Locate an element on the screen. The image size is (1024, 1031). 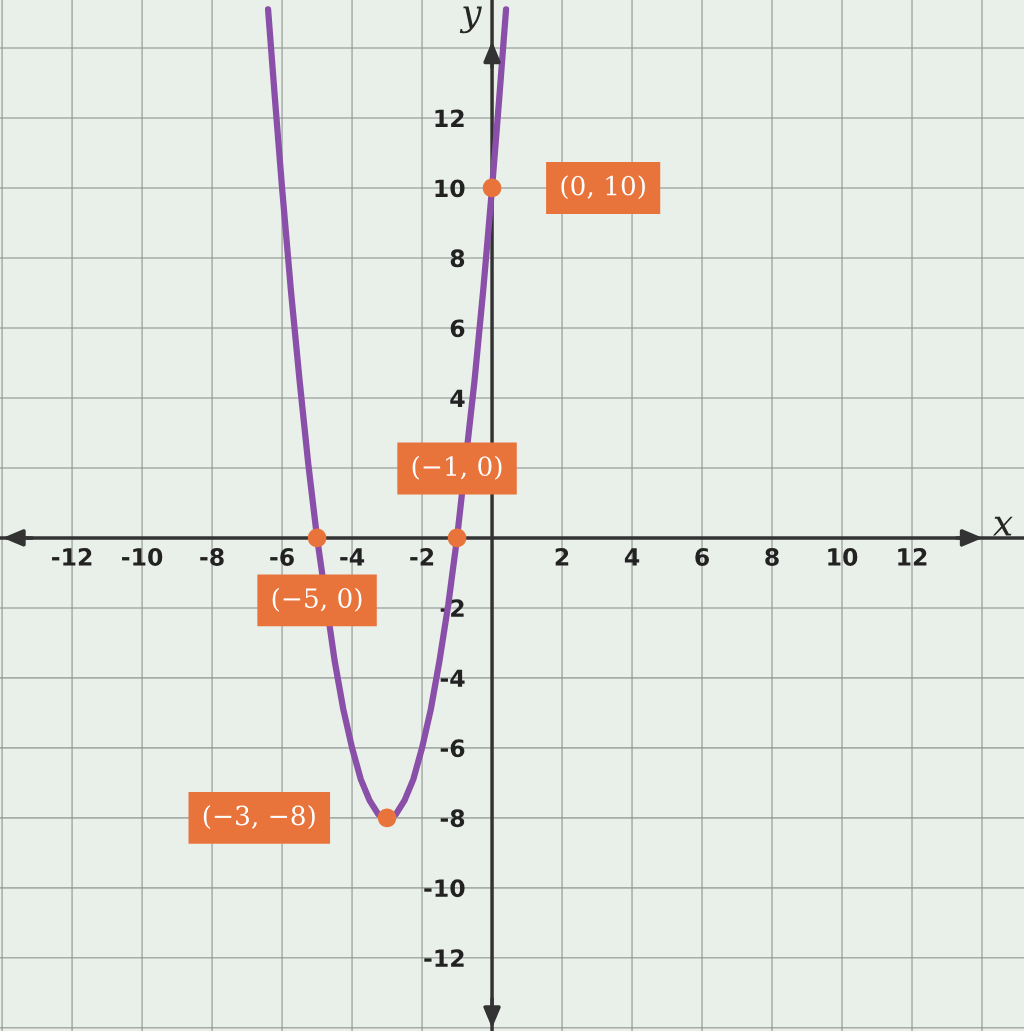
x-tick-label: 10 is located at coordinates (843, 557).